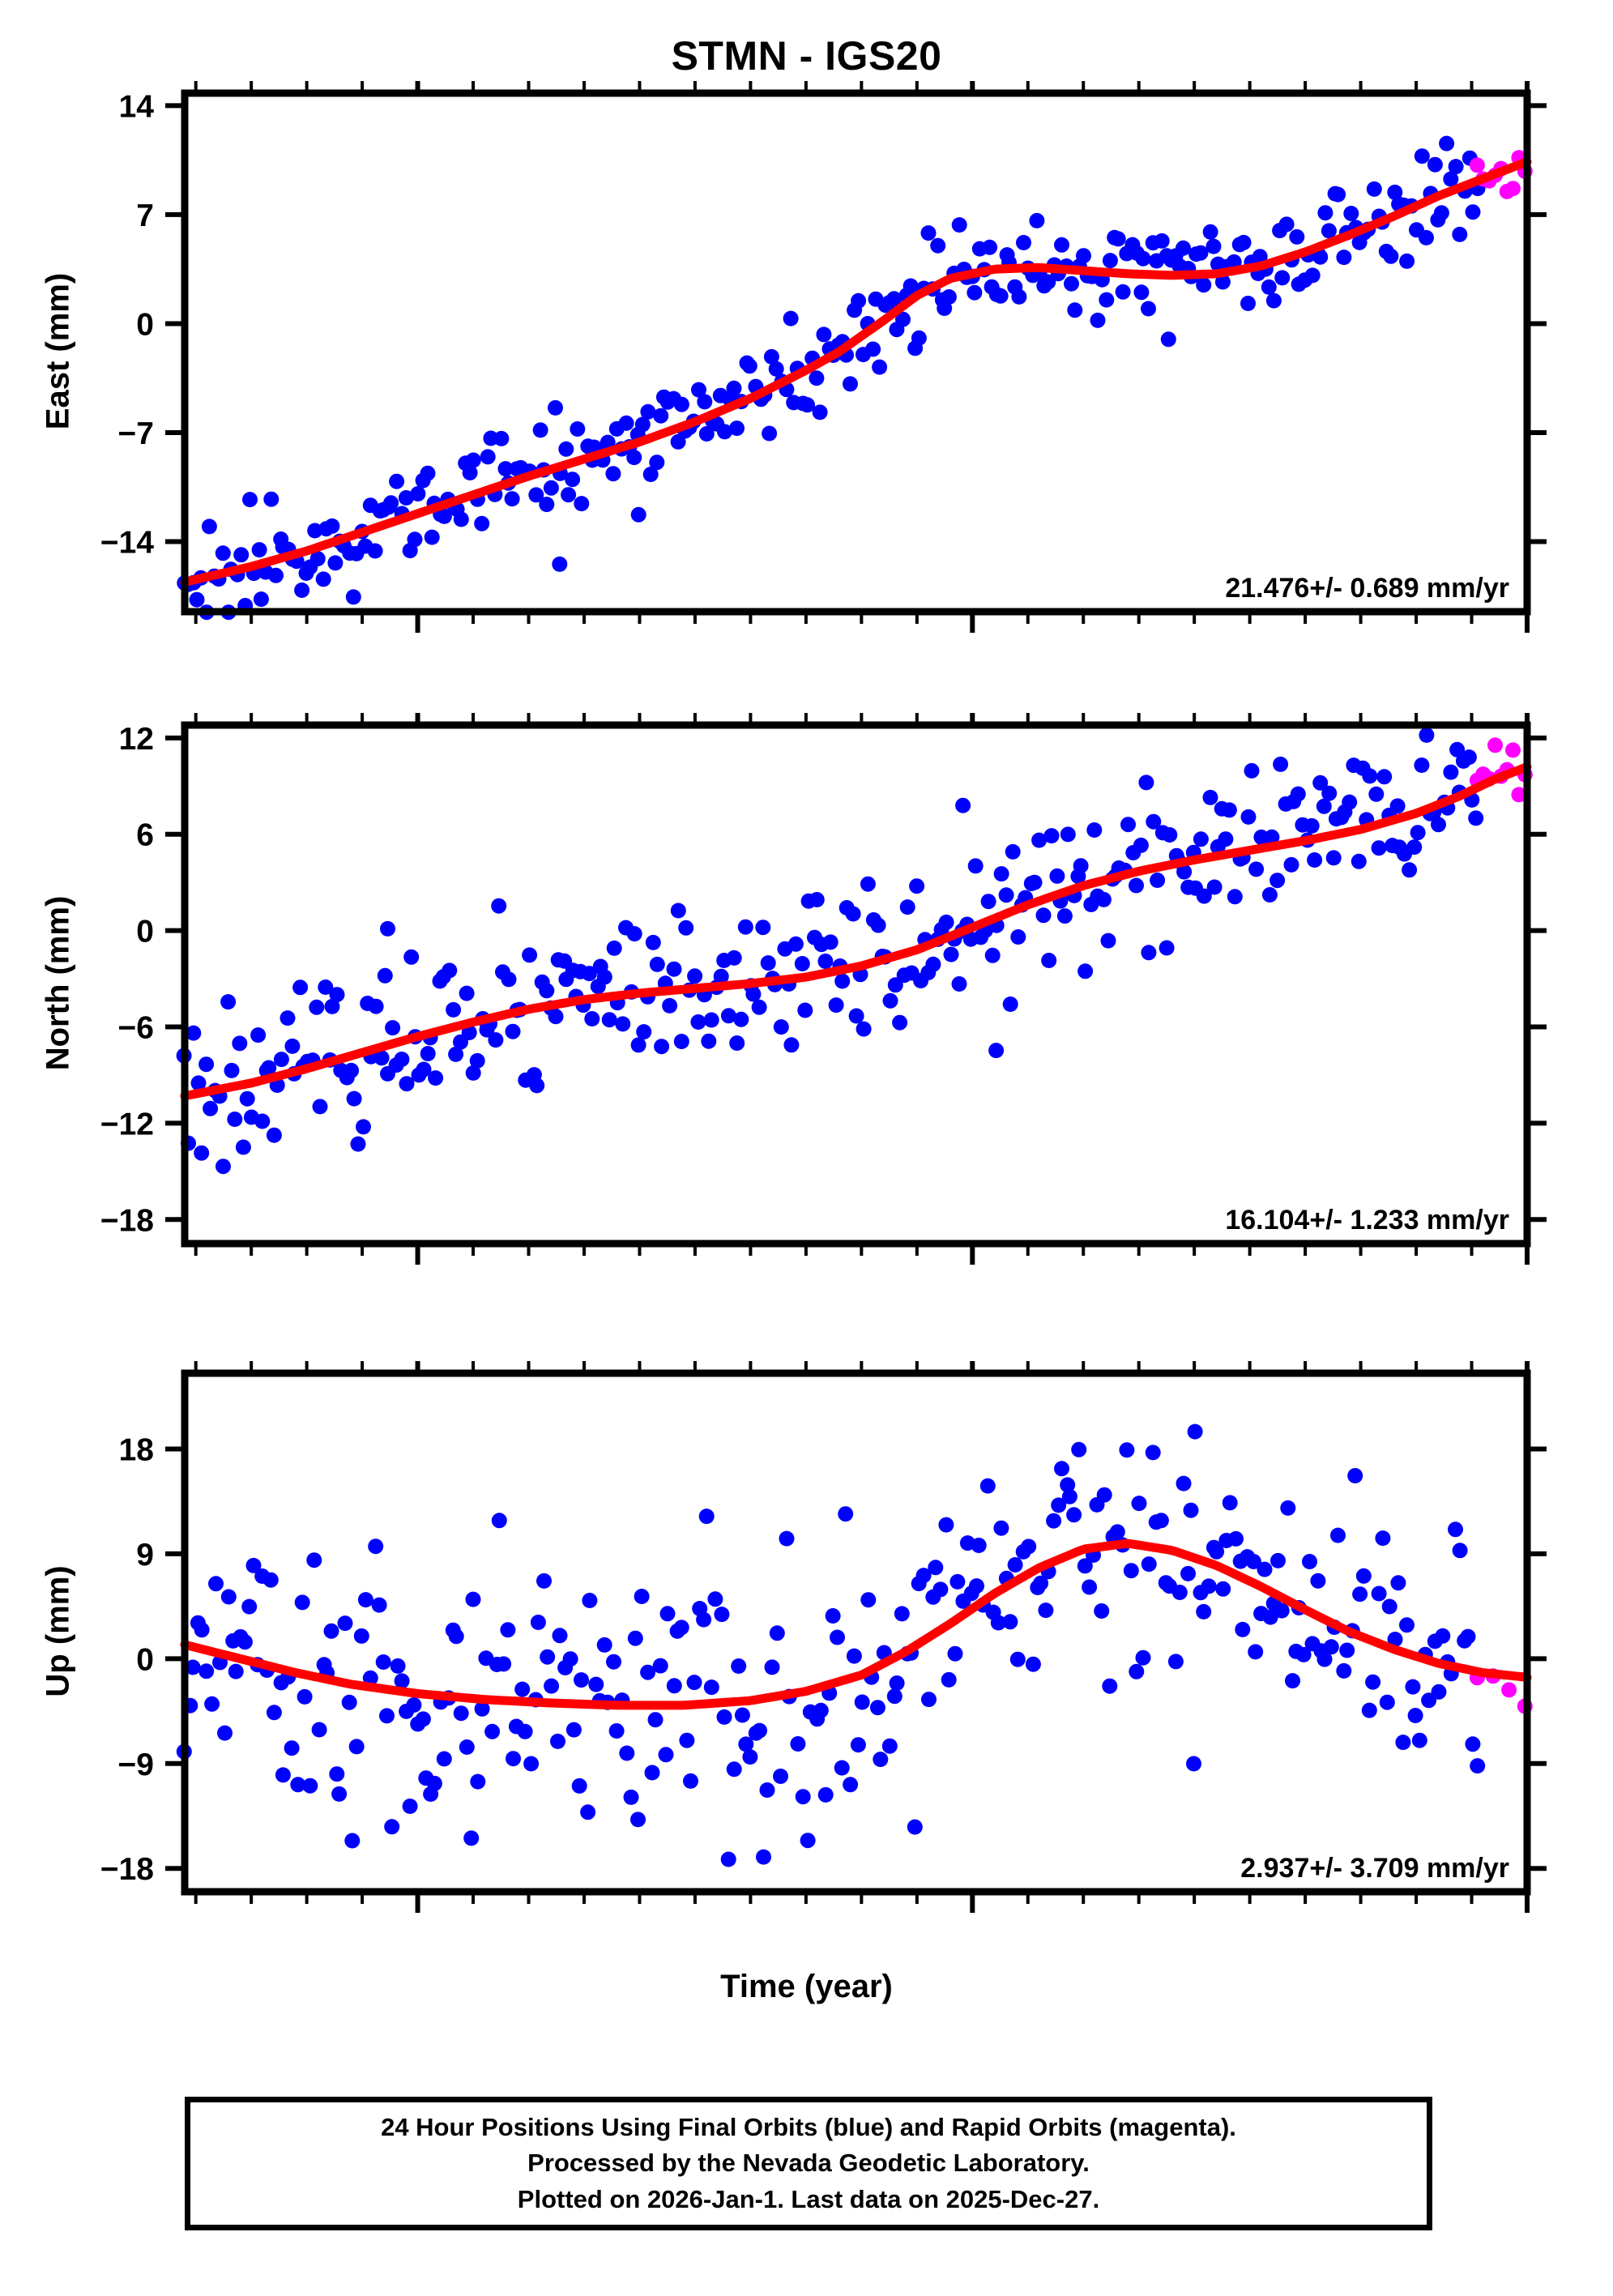 The image size is (1613, 2296). What do you see at coordinates (136, 1028) in the screenshot?
I see `y-tick-label: −6` at bounding box center [136, 1028].